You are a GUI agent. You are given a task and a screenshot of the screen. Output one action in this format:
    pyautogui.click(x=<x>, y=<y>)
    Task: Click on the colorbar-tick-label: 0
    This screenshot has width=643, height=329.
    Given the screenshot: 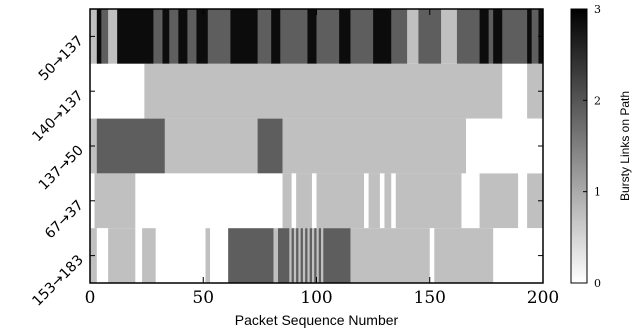 What is the action you would take?
    pyautogui.click(x=597, y=283)
    